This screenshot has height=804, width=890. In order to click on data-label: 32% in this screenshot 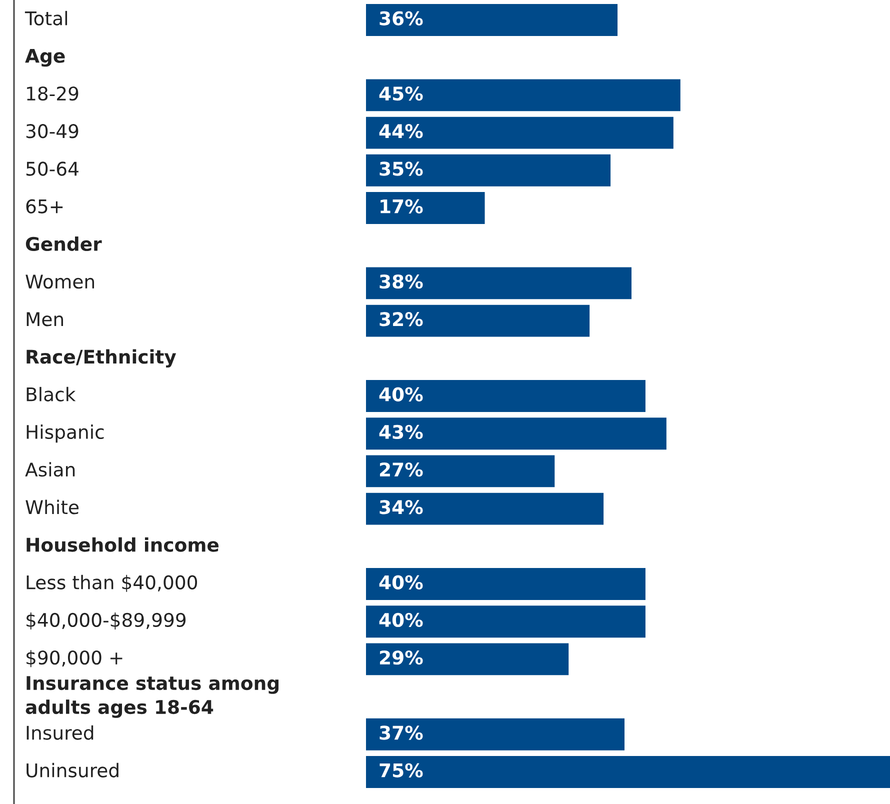, I will do `click(401, 319)`.